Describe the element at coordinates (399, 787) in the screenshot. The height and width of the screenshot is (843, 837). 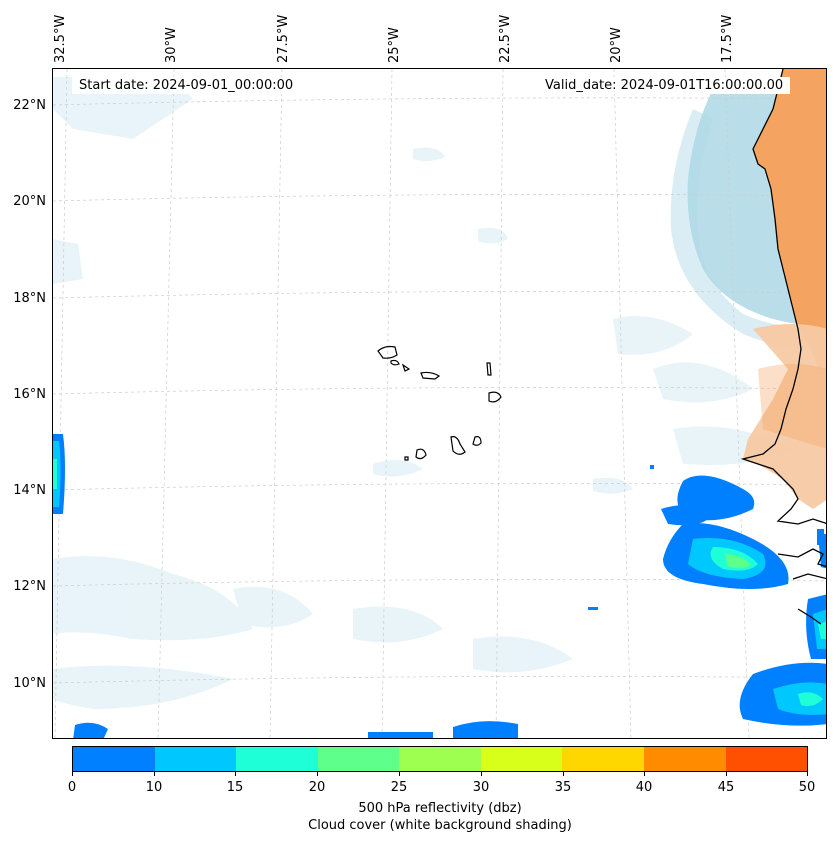
I see `colorbar-label-25: 25` at that location.